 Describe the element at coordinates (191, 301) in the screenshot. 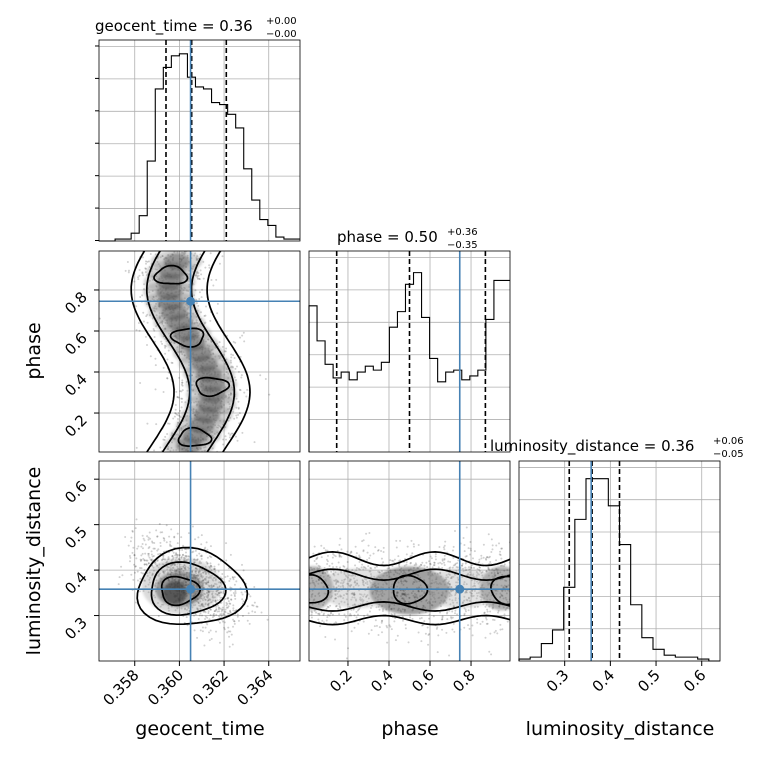

I see `truth-marker` at that location.